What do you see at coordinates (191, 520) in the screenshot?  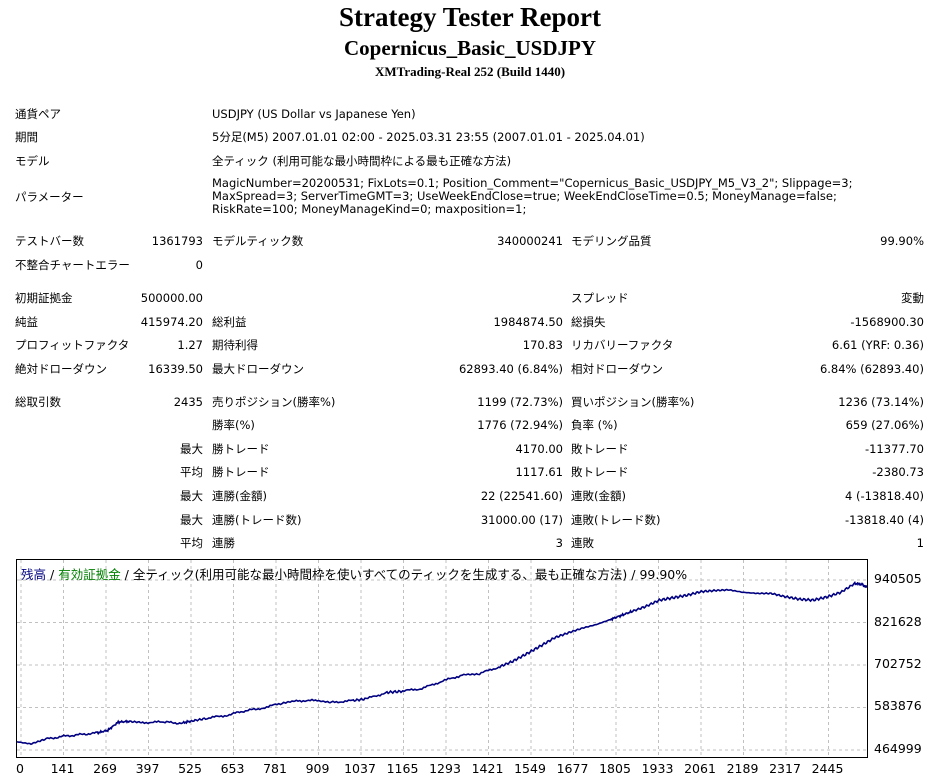 I see `max-word-3: 最大` at bounding box center [191, 520].